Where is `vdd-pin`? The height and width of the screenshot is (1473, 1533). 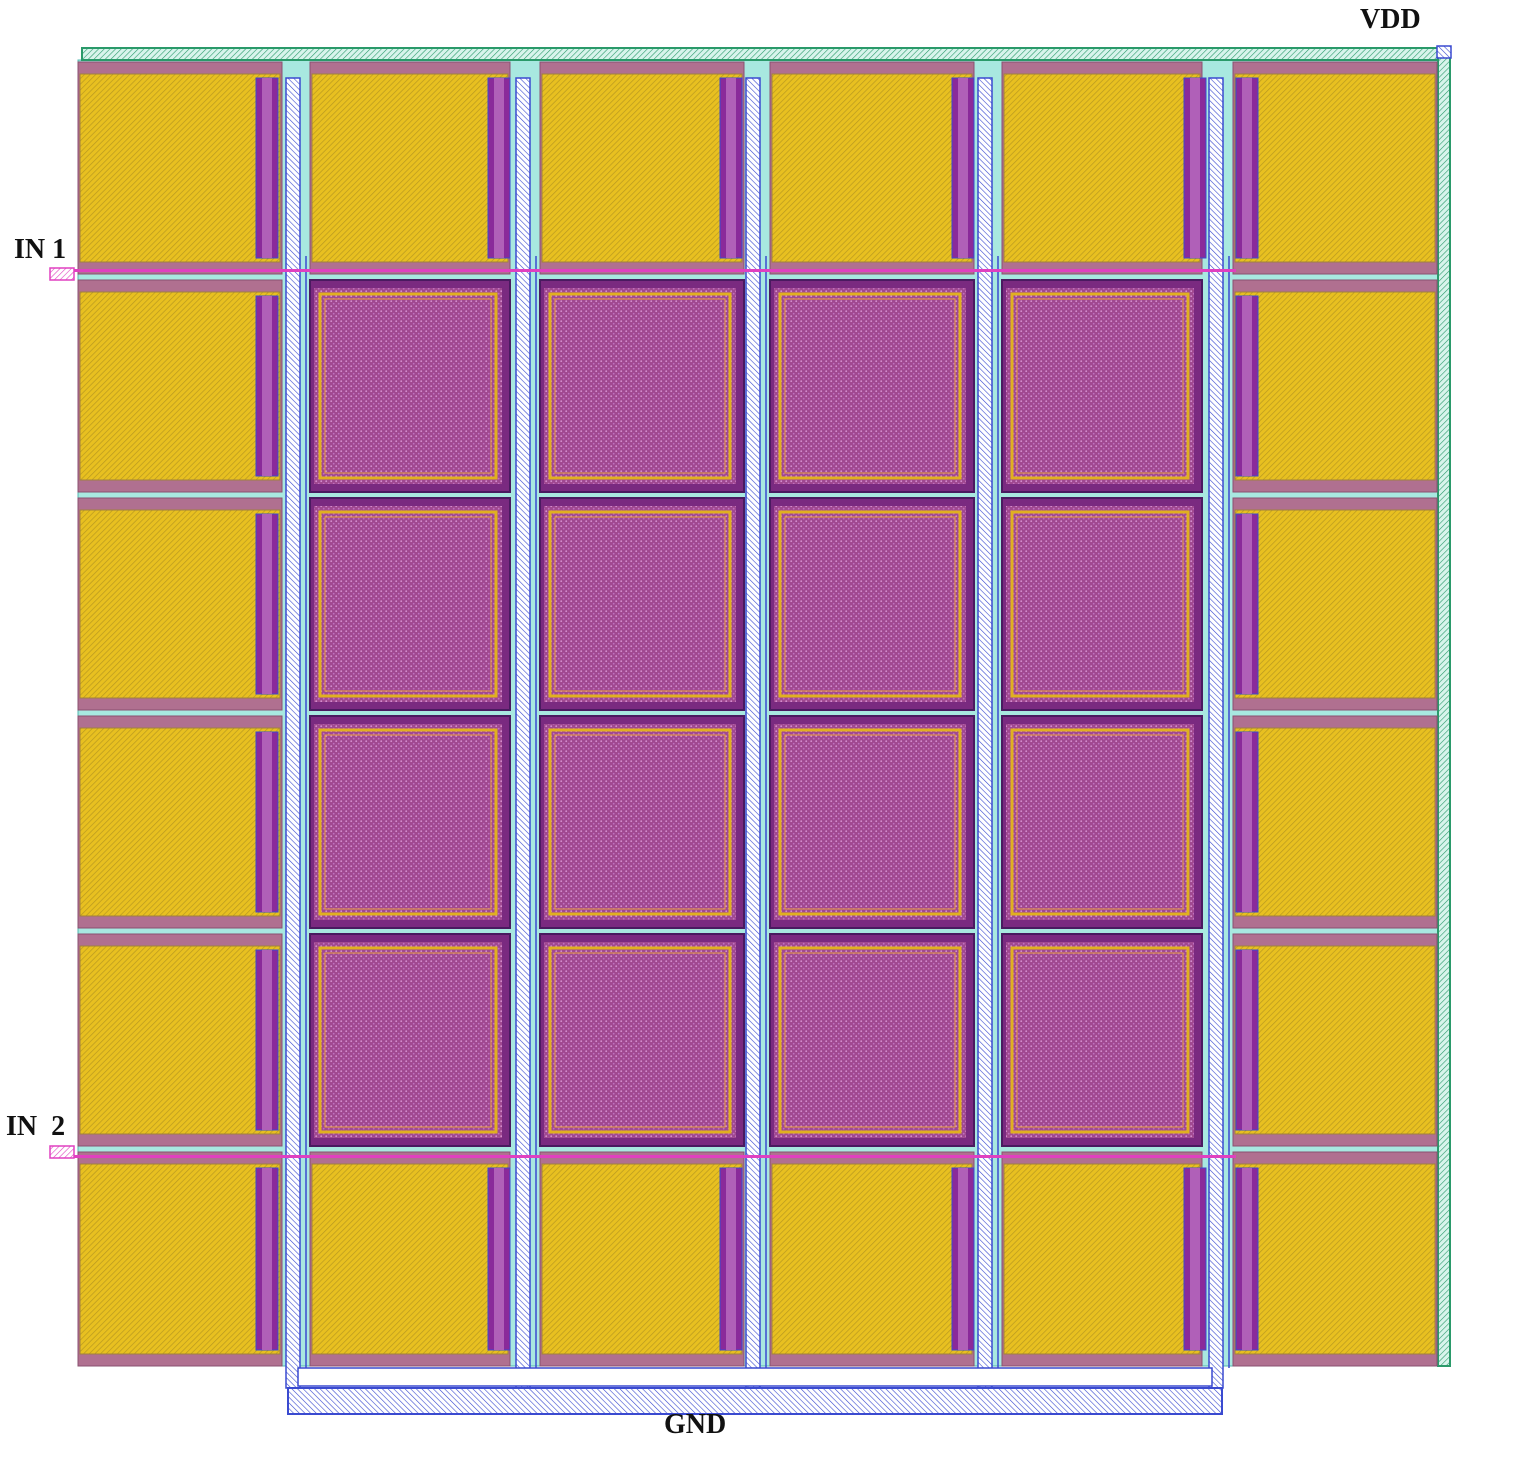 vdd-pin is located at coordinates (1444, 52).